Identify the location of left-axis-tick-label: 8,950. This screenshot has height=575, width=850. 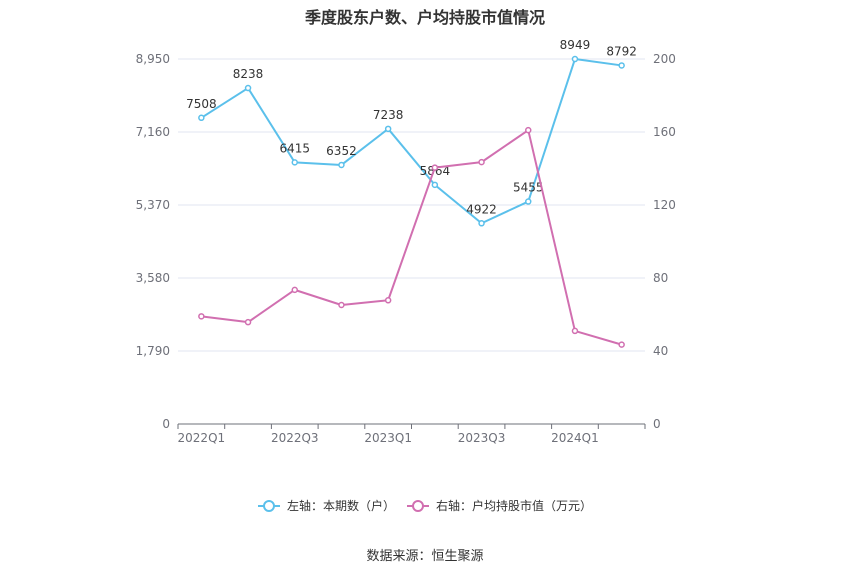
(153, 59).